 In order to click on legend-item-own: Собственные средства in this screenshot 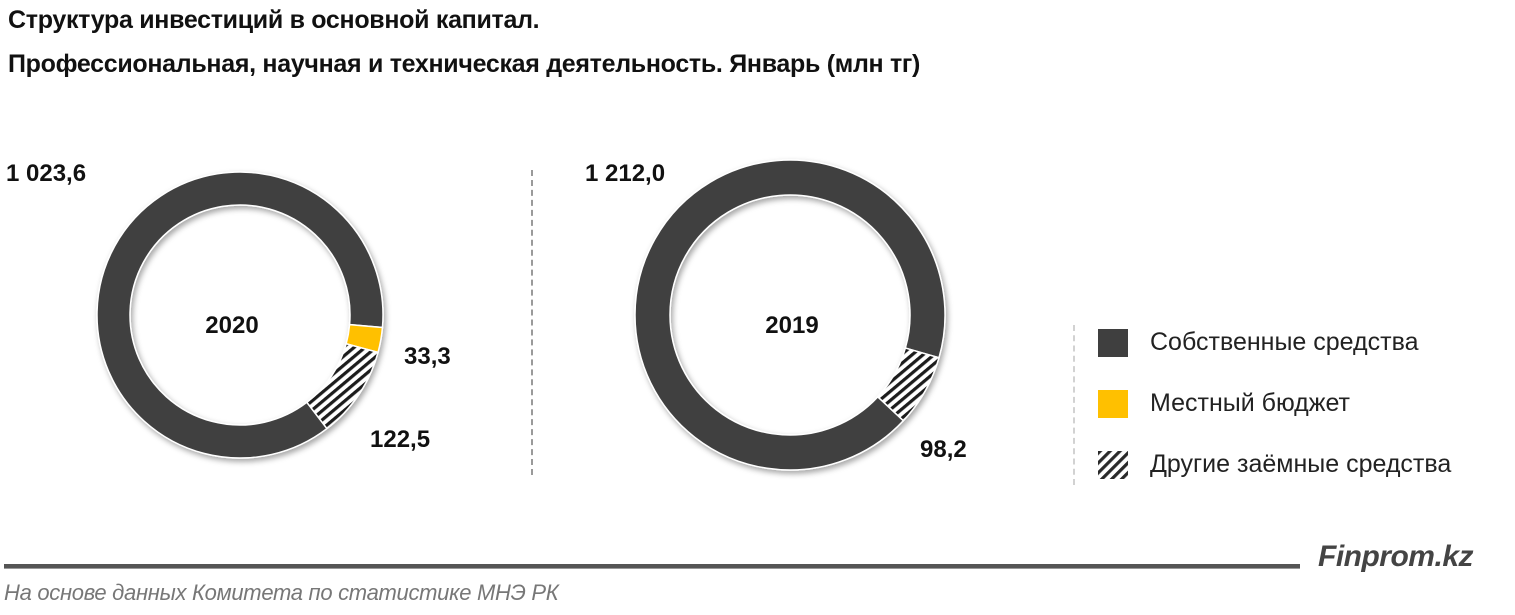, I will do `click(1258, 342)`.